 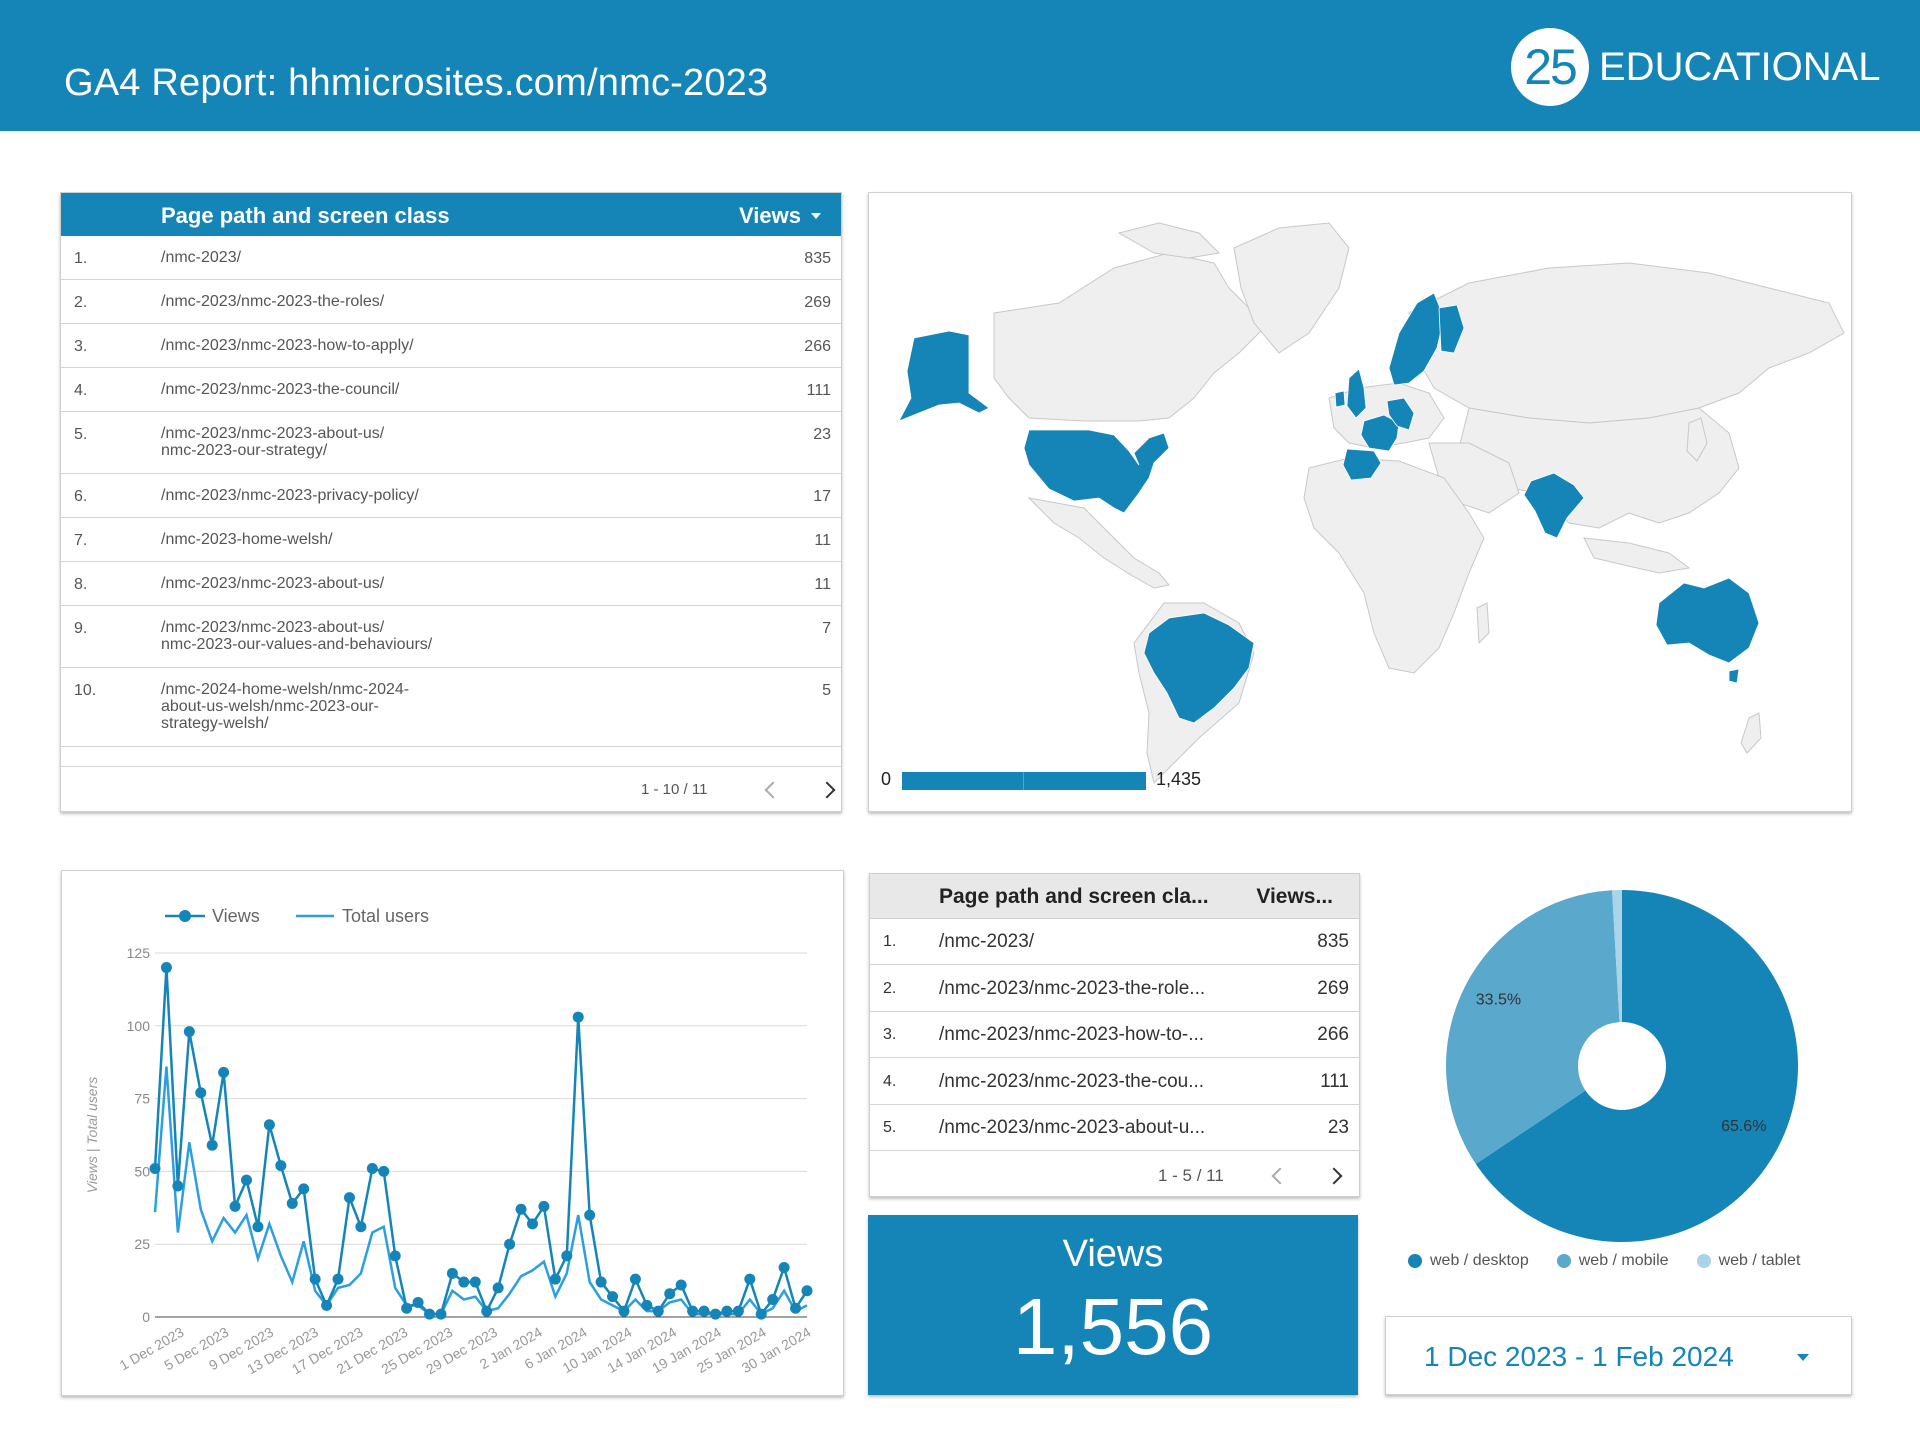 I want to click on row-views: 835, so click(x=1333, y=941).